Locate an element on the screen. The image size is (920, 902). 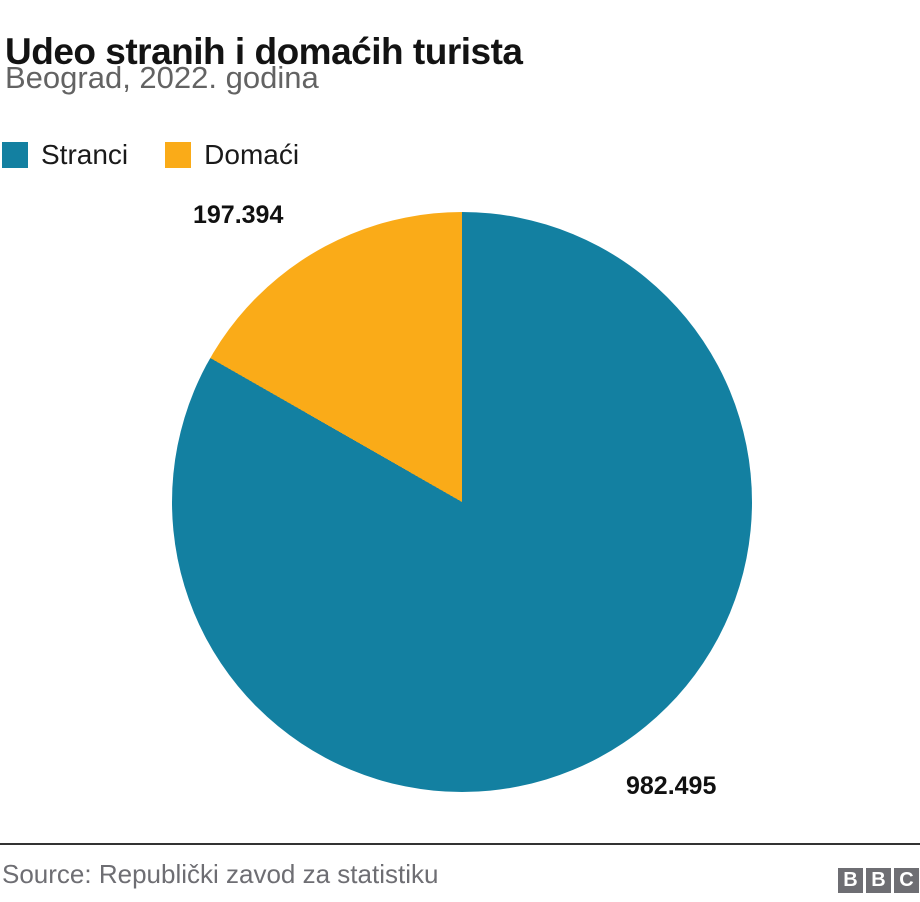
chart-title: Udeo stranih i domaćih turista is located at coordinates (264, 51).